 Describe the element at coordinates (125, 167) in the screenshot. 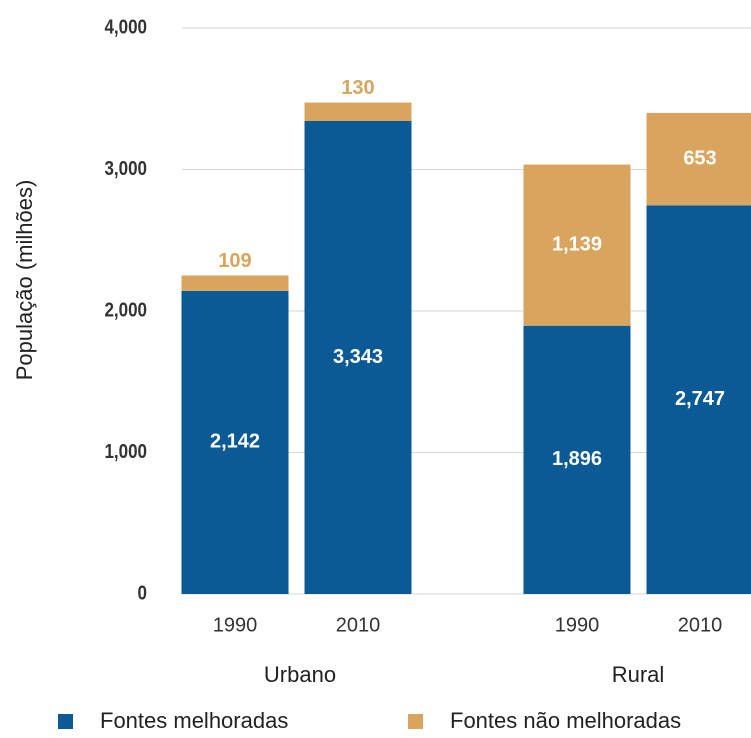

I see `y-tick-label: 3,000` at that location.